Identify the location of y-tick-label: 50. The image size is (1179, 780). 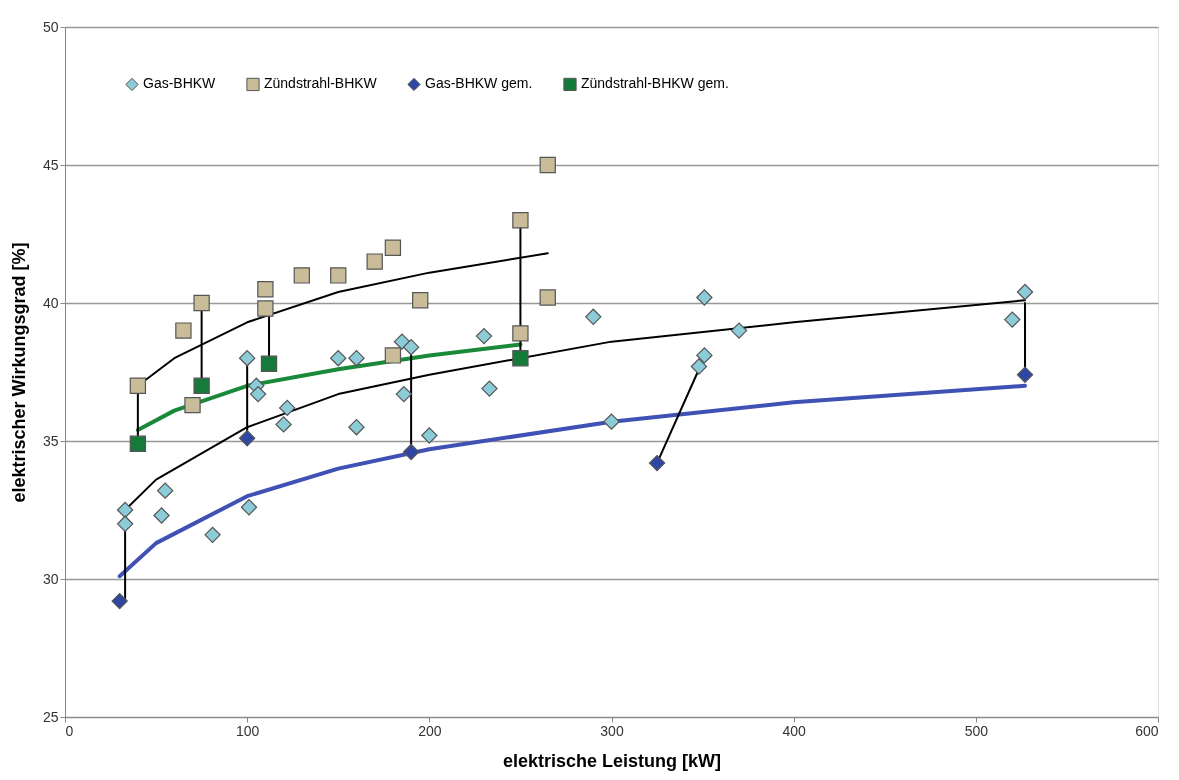
(50, 26).